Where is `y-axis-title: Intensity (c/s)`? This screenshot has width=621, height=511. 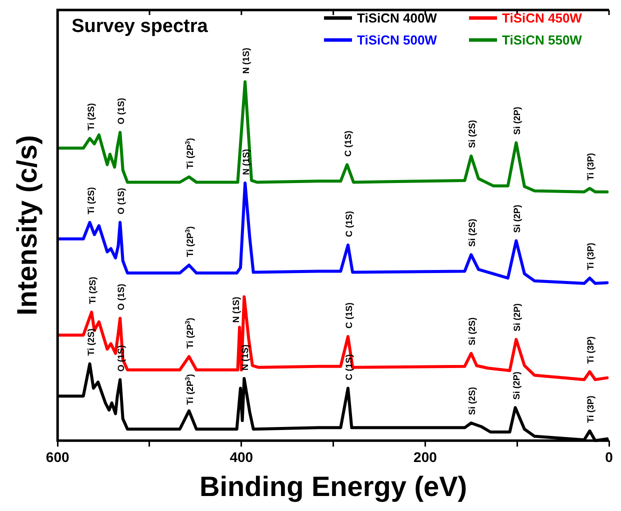 y-axis-title: Intensity (c/s) is located at coordinates (27, 225).